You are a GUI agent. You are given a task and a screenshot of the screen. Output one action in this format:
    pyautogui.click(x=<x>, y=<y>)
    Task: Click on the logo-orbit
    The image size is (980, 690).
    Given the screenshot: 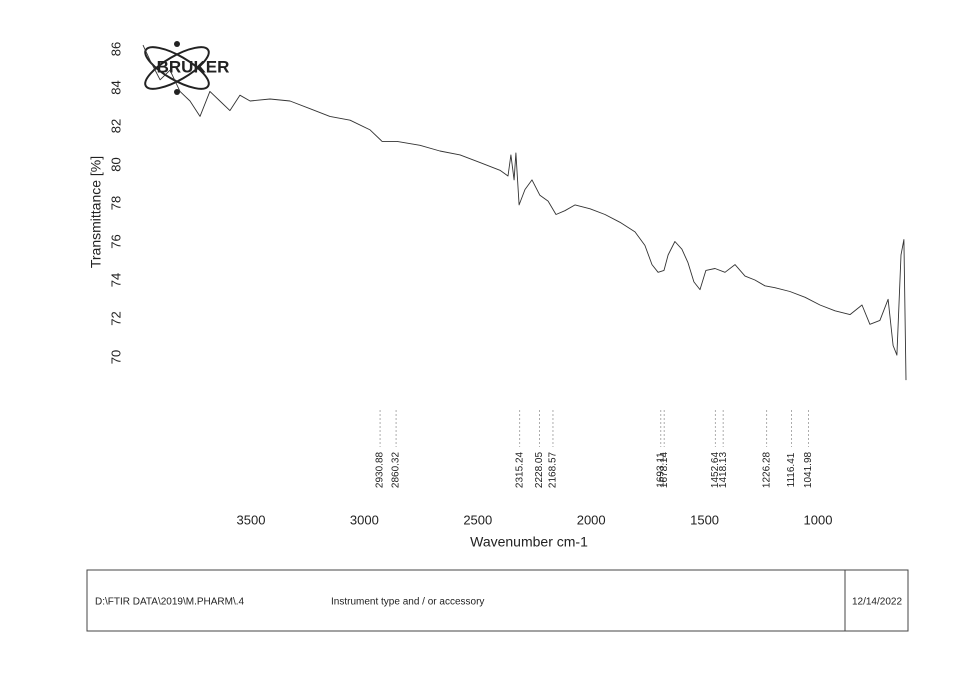 What is the action you would take?
    pyautogui.click(x=177, y=68)
    